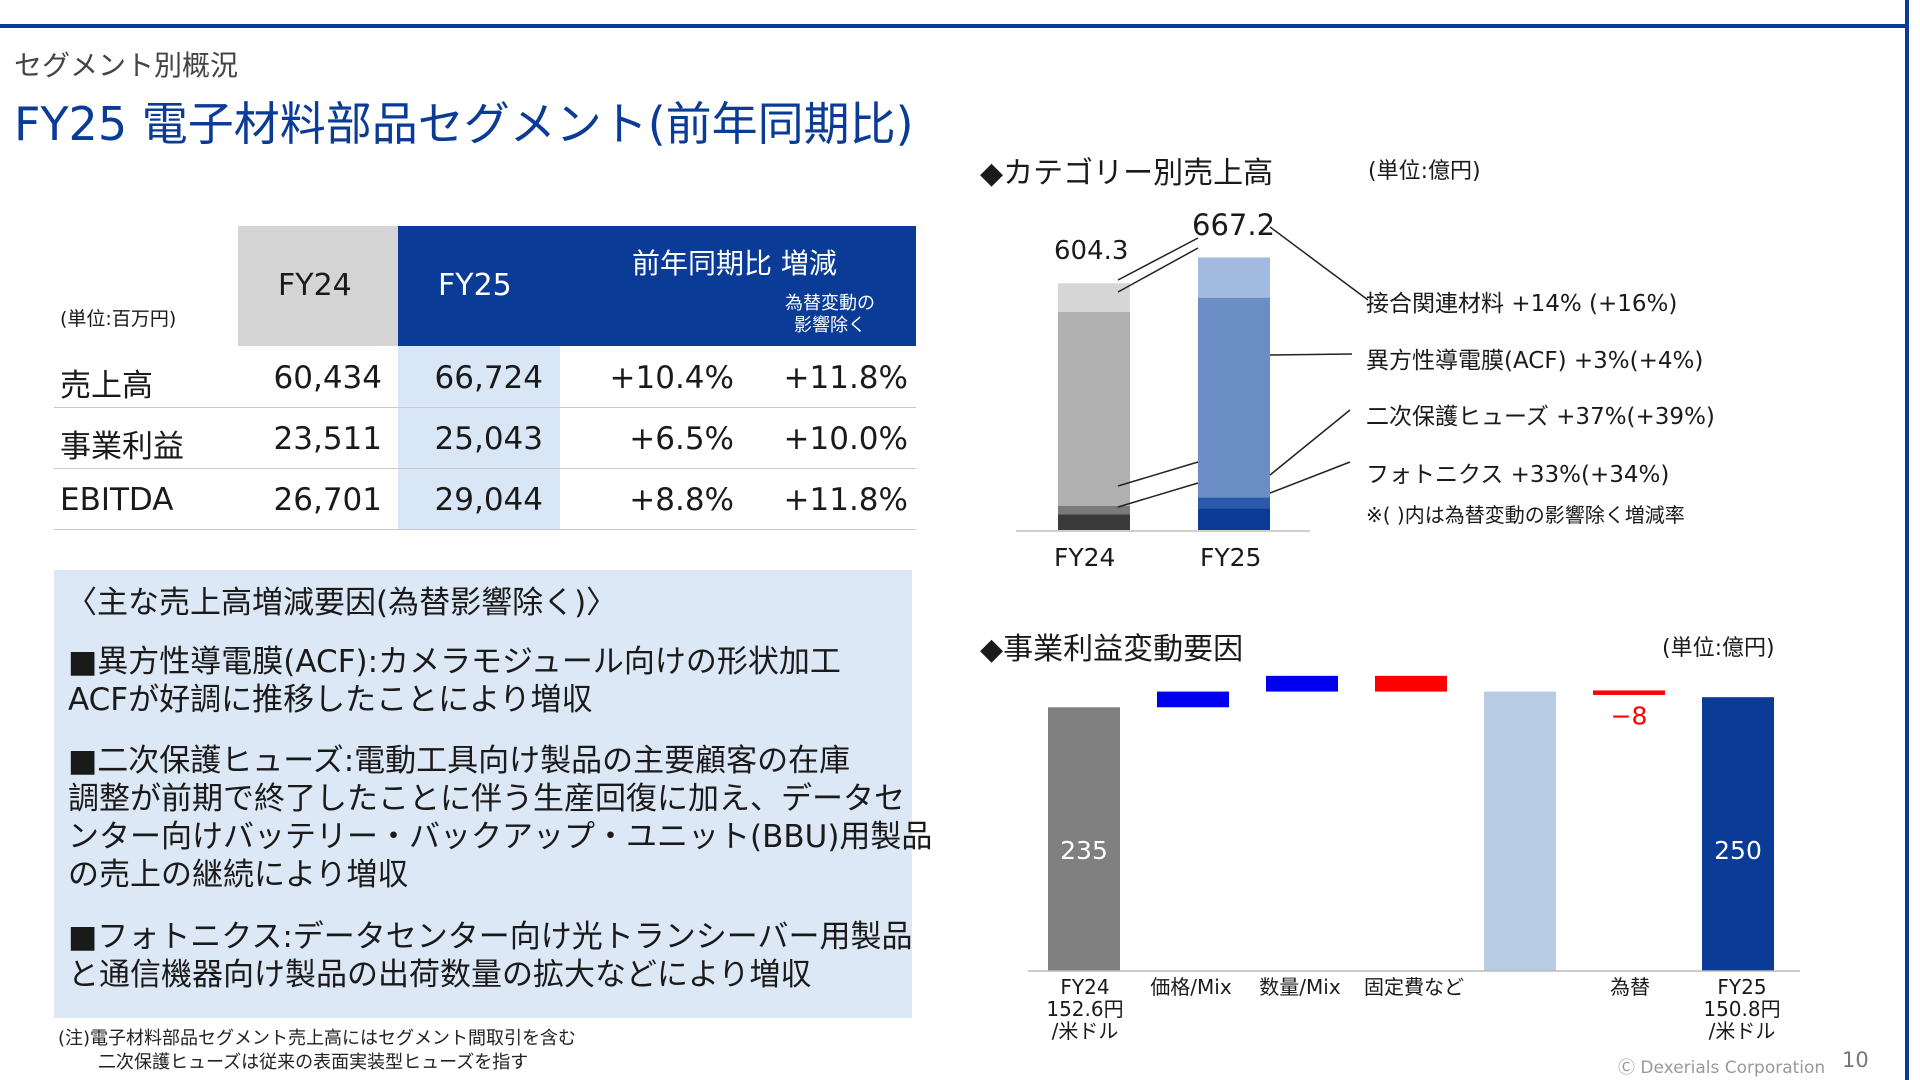  I want to click on cell-fy24: 26,701, so click(327, 500).